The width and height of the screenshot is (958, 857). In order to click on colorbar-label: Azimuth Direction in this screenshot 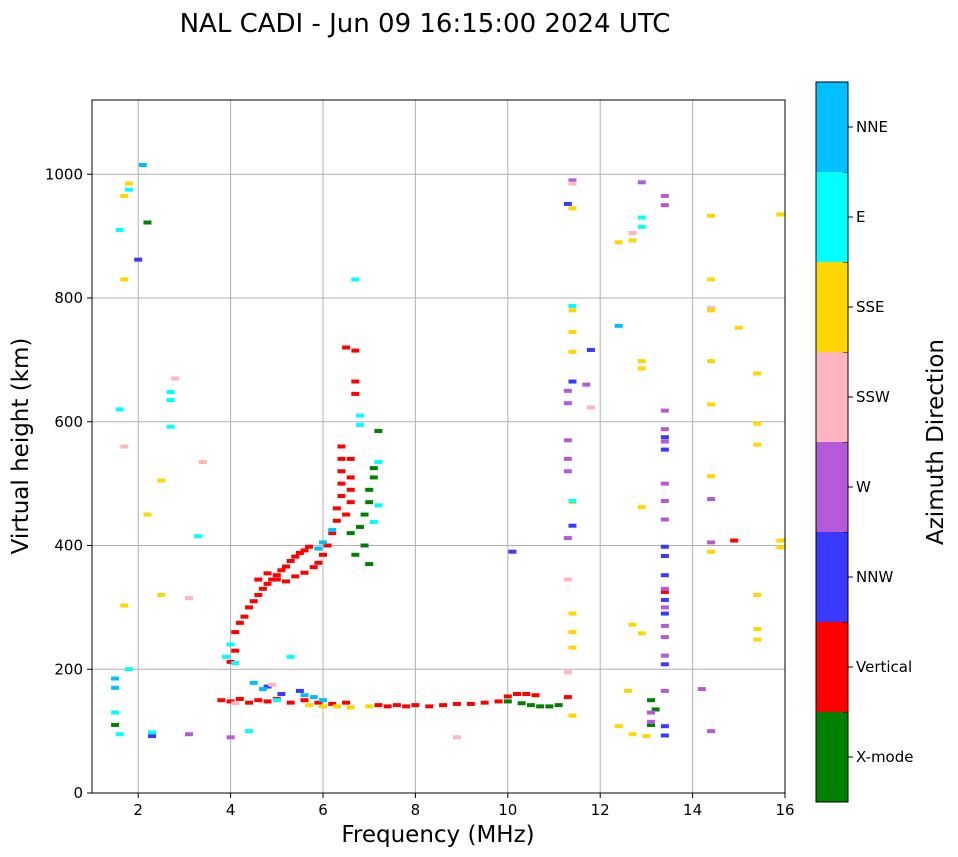, I will do `click(936, 442)`.